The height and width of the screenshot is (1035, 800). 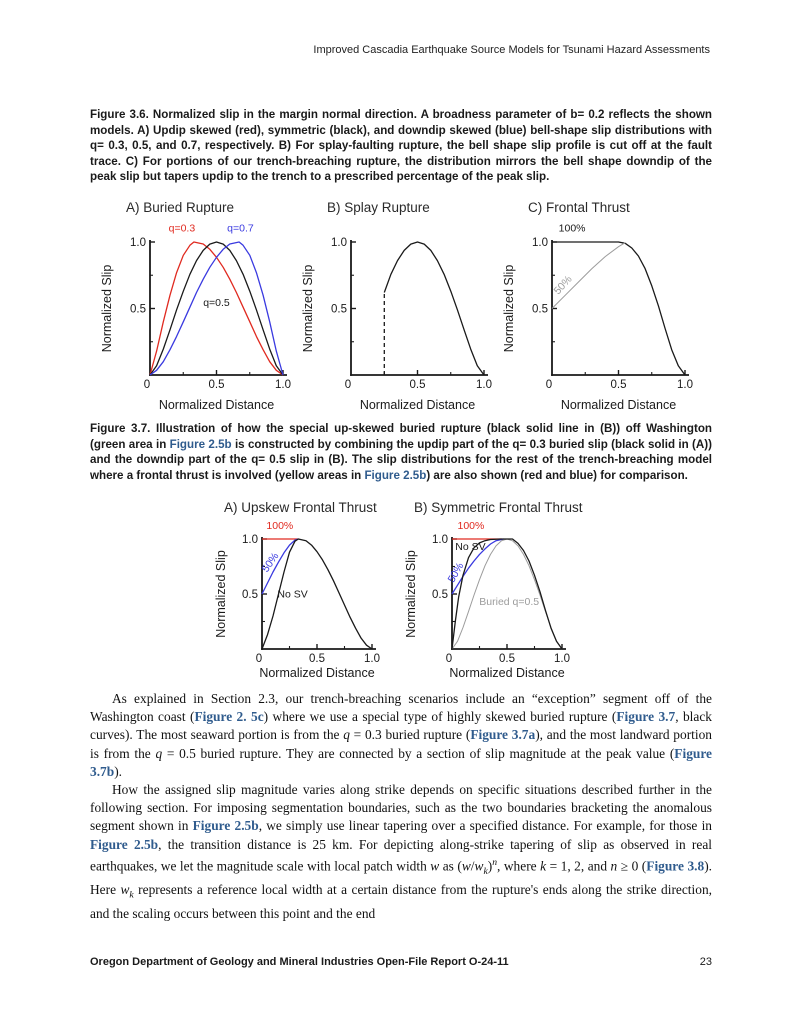 What do you see at coordinates (216, 303) in the screenshot?
I see `plot-annotation: q=0.5` at bounding box center [216, 303].